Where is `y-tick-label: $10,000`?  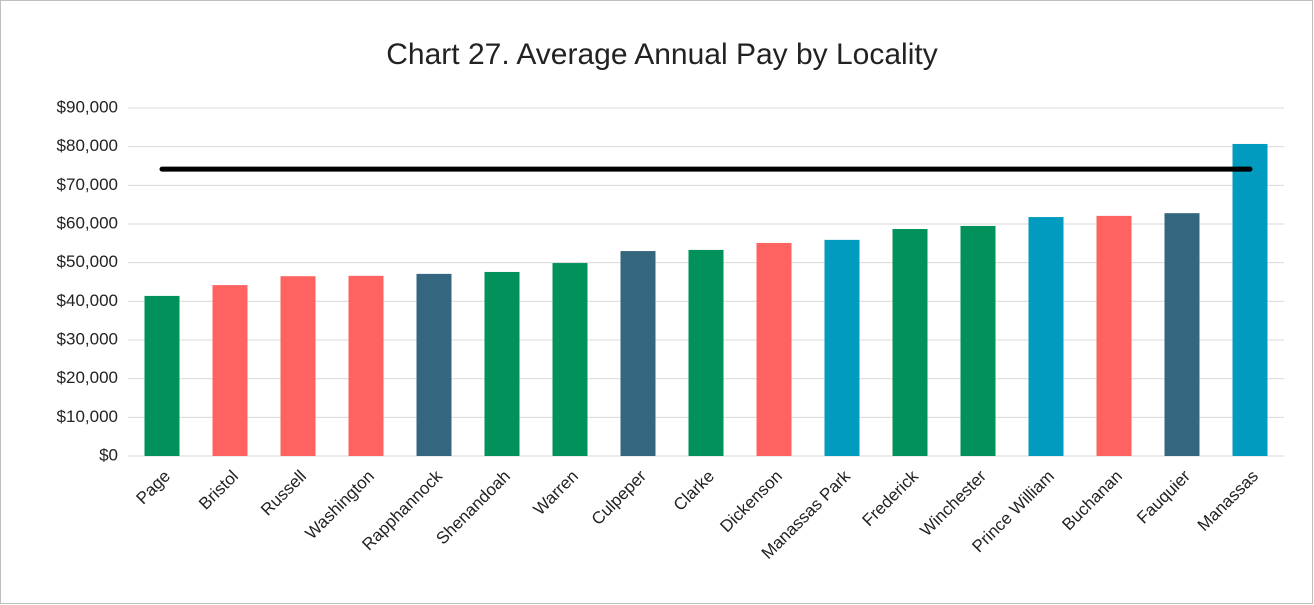 y-tick-label: $10,000 is located at coordinates (87, 416).